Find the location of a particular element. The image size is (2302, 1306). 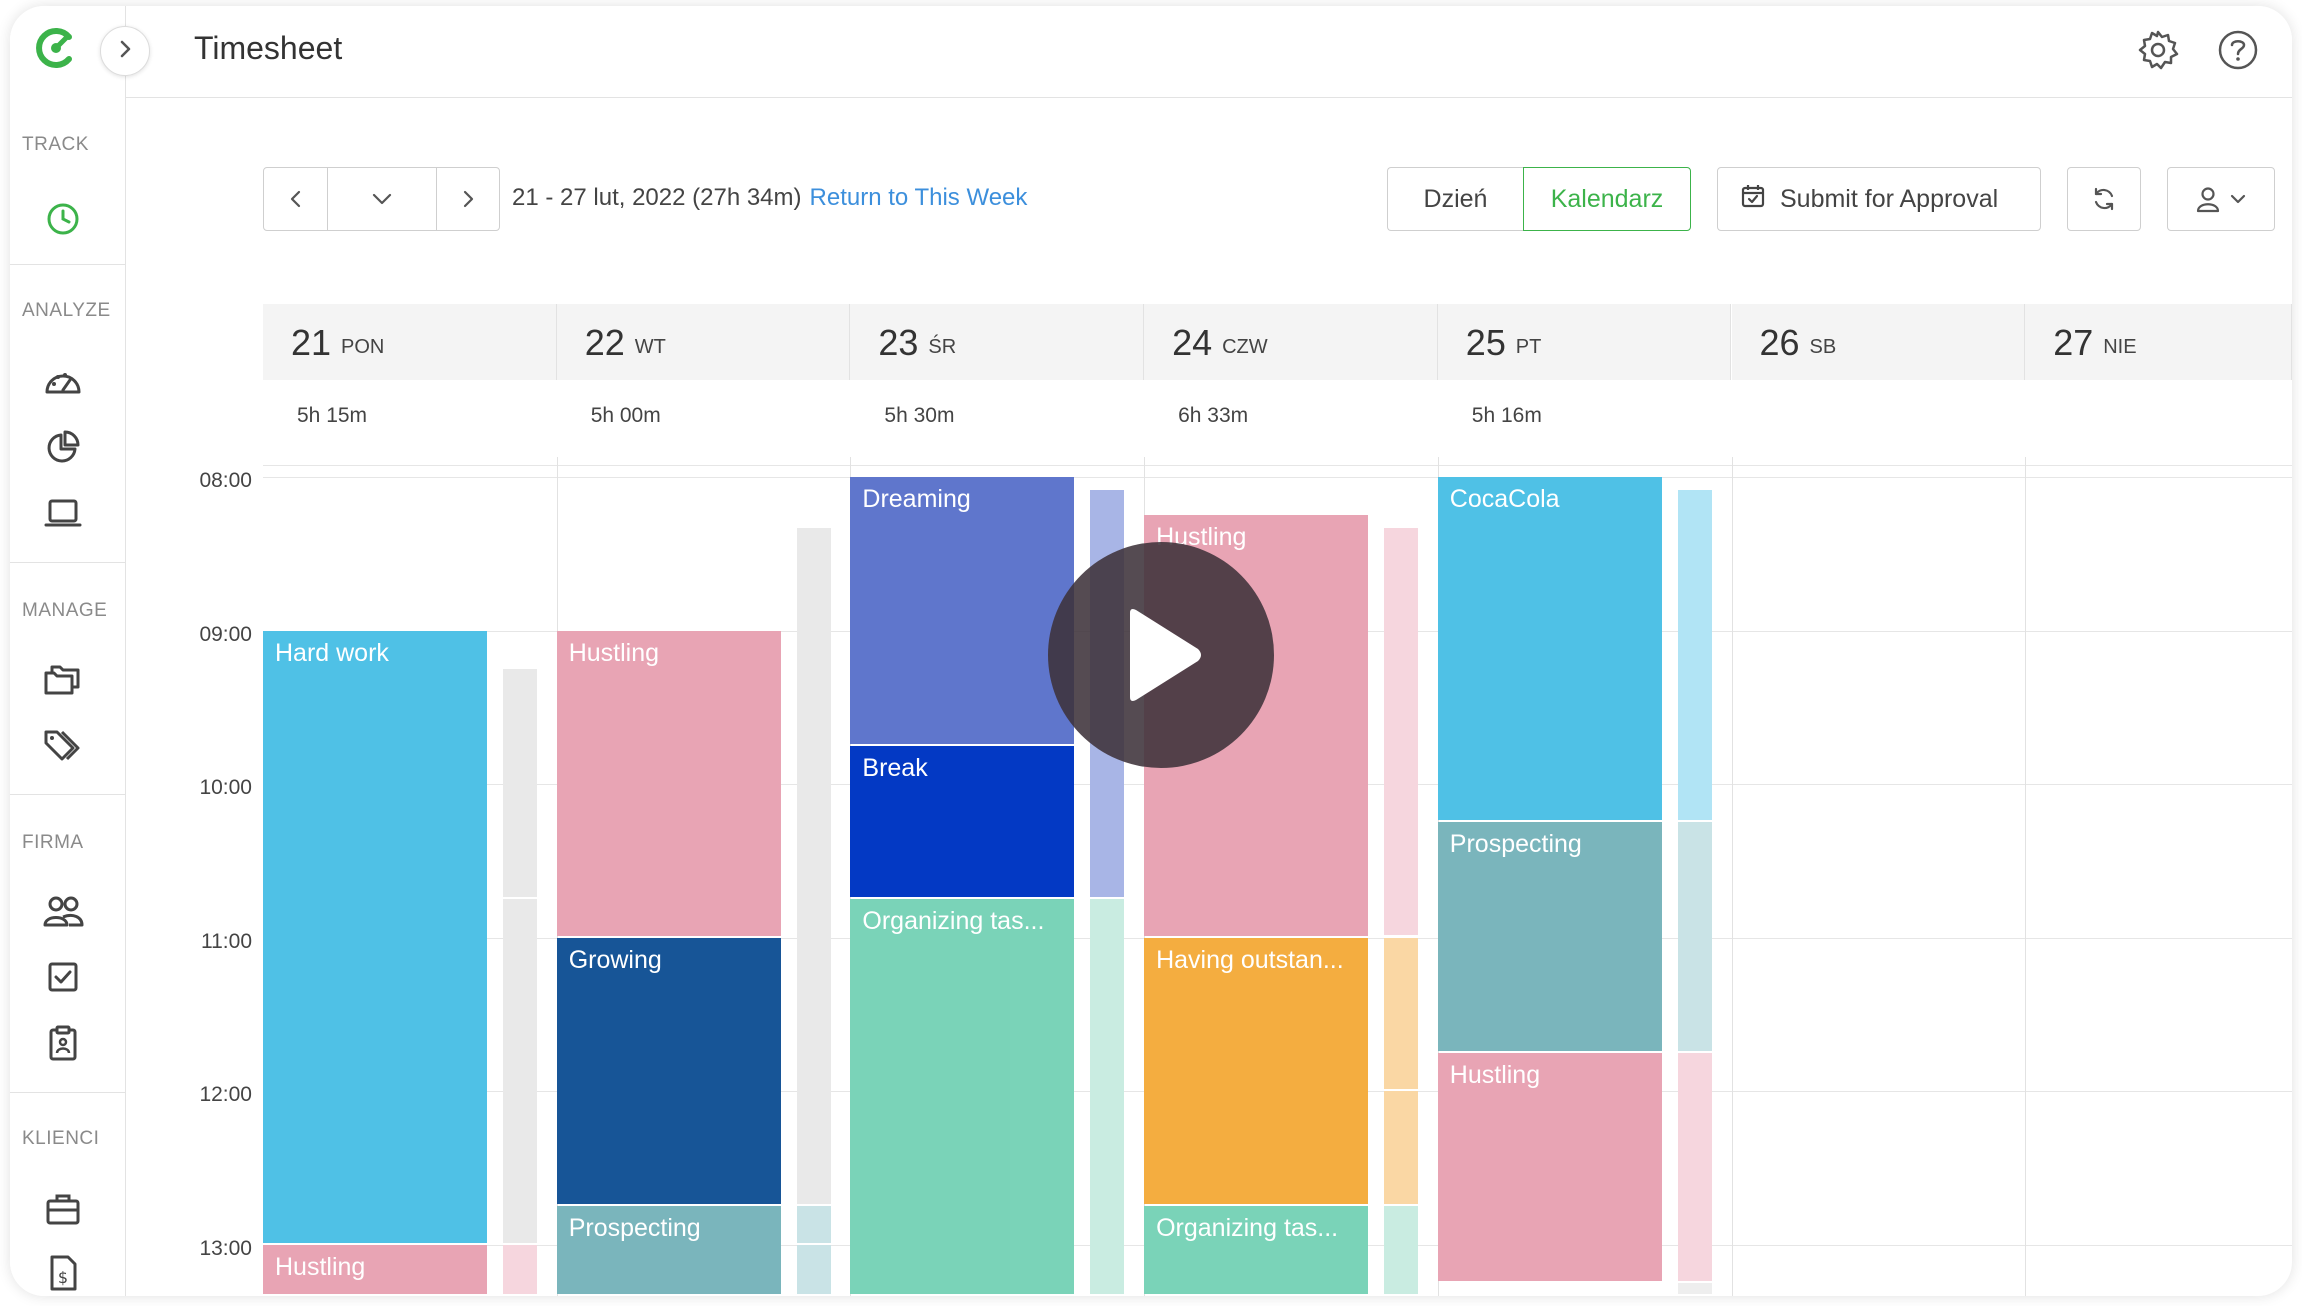

day-name: PON is located at coordinates (363, 347).